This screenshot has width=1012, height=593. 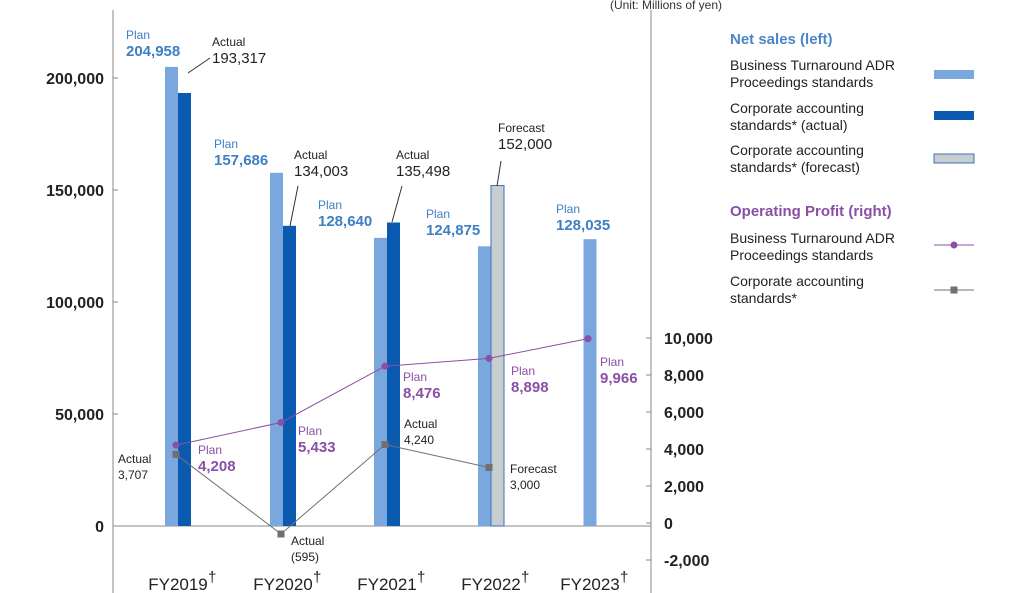 I want to click on data-label-value: 5,433, so click(x=317, y=447).